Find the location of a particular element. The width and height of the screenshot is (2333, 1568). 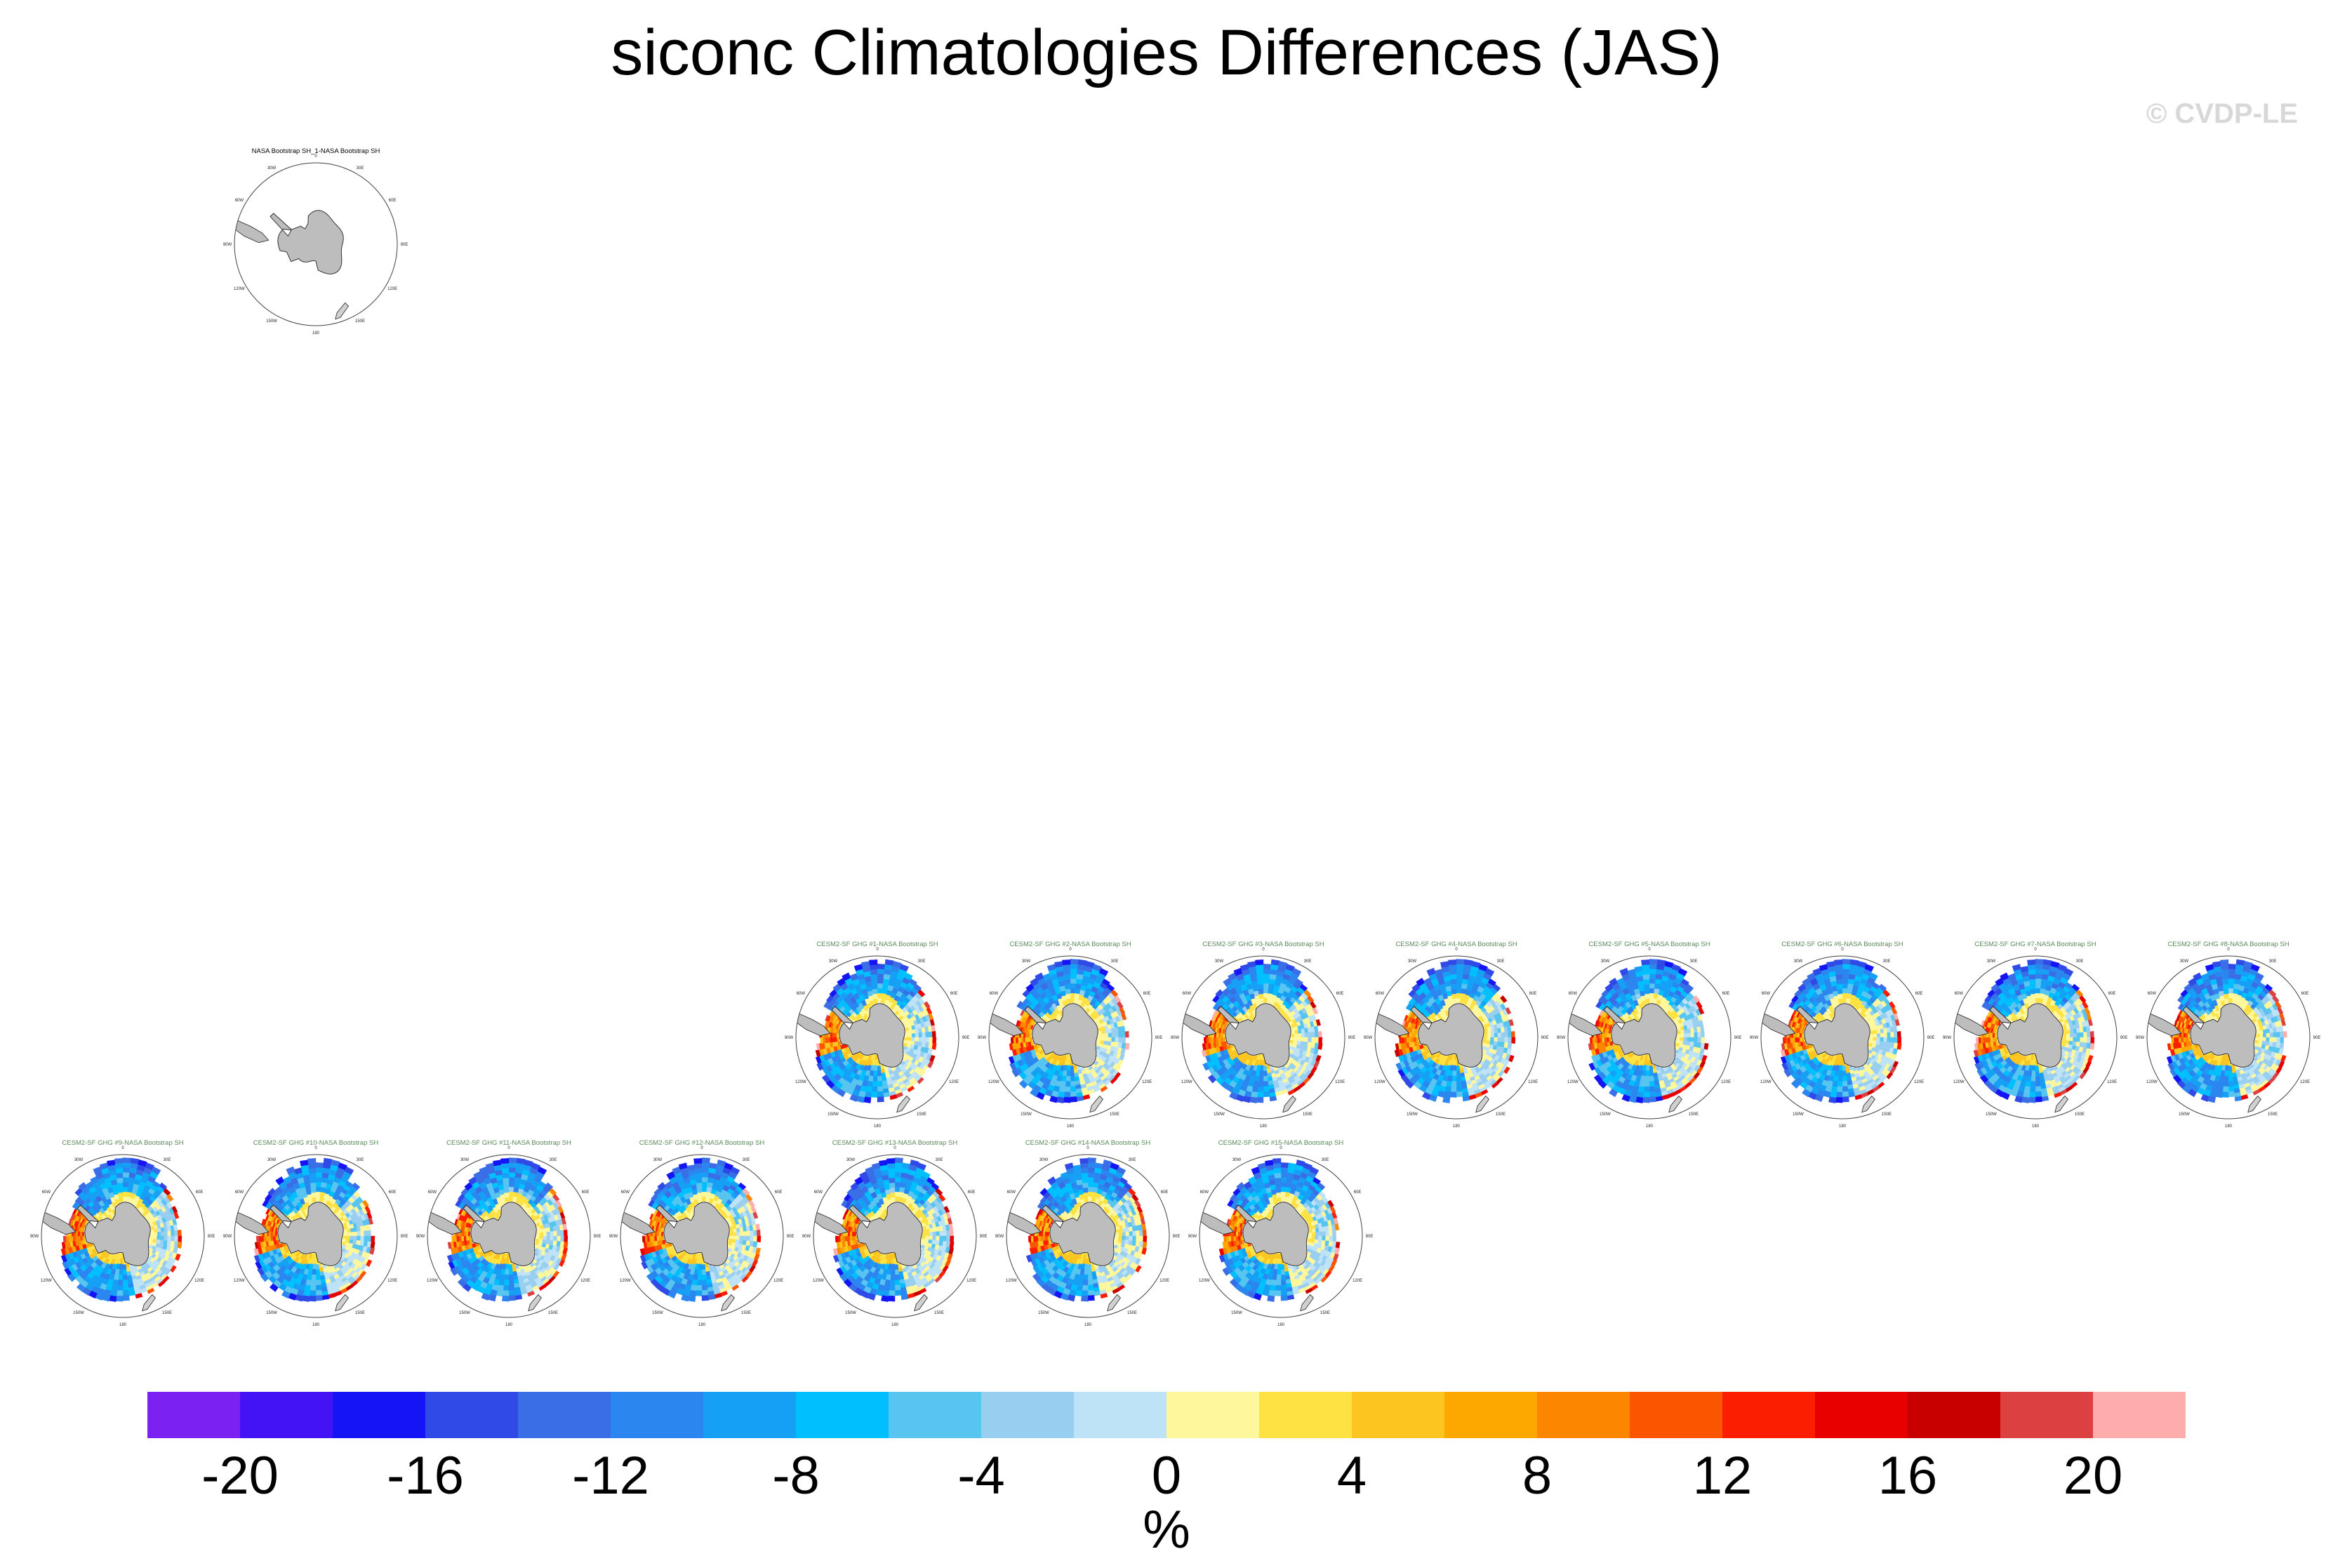

longitude-label: 60W is located at coordinates (801, 994).